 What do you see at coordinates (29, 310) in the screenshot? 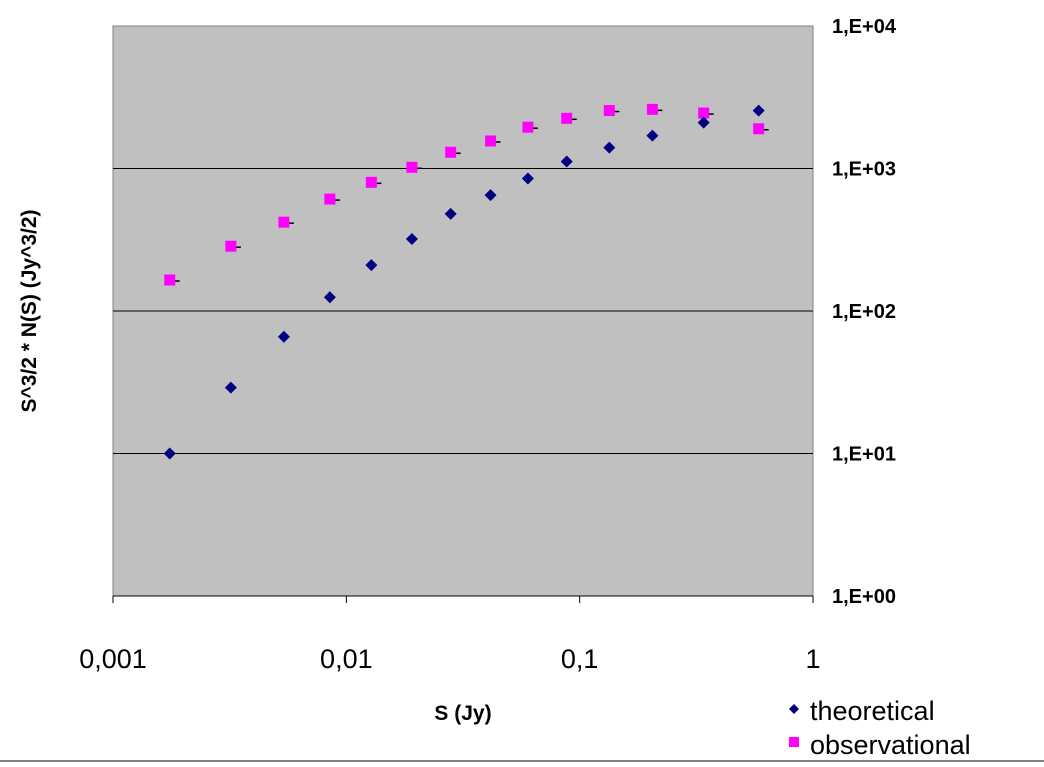
I see `y-axis-title: S^3/2 * N(S) (Jy^3/2)` at bounding box center [29, 310].